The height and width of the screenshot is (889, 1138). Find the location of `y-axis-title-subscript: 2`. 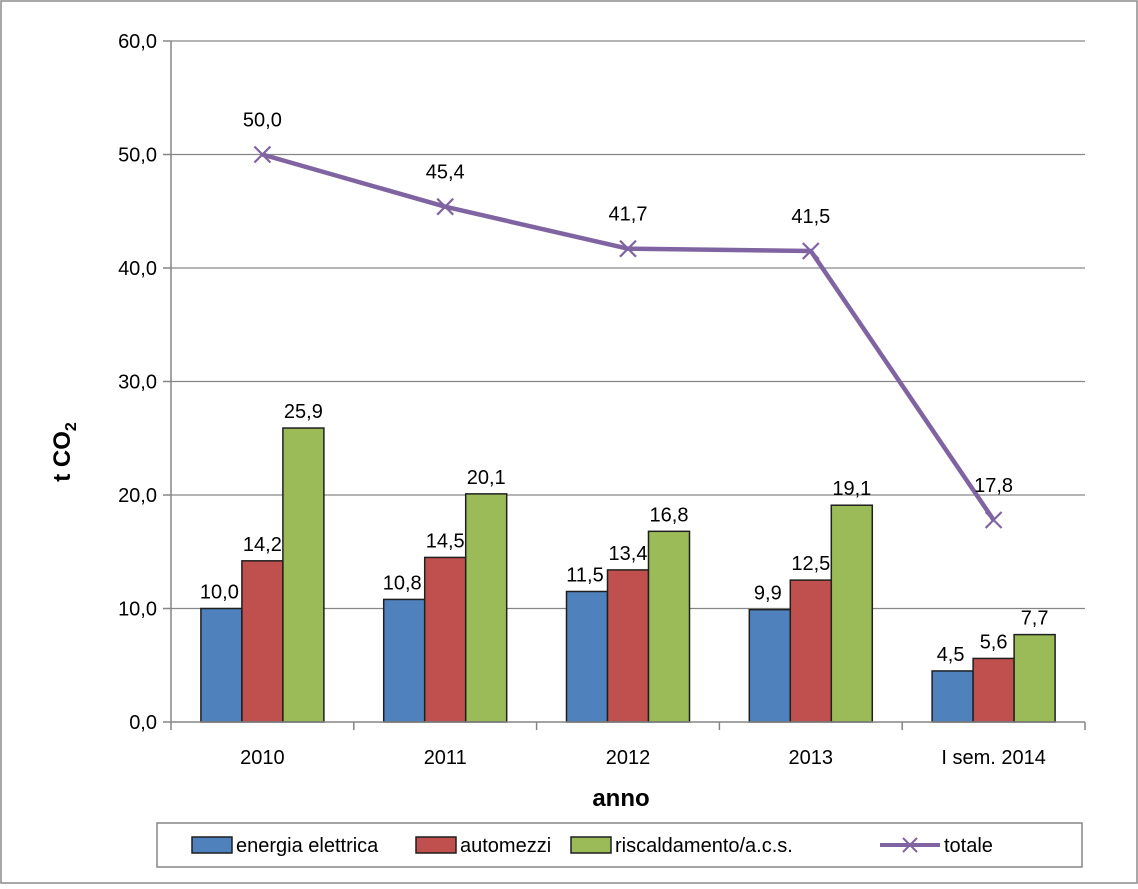

y-axis-title-subscript: 2 is located at coordinates (71, 426).